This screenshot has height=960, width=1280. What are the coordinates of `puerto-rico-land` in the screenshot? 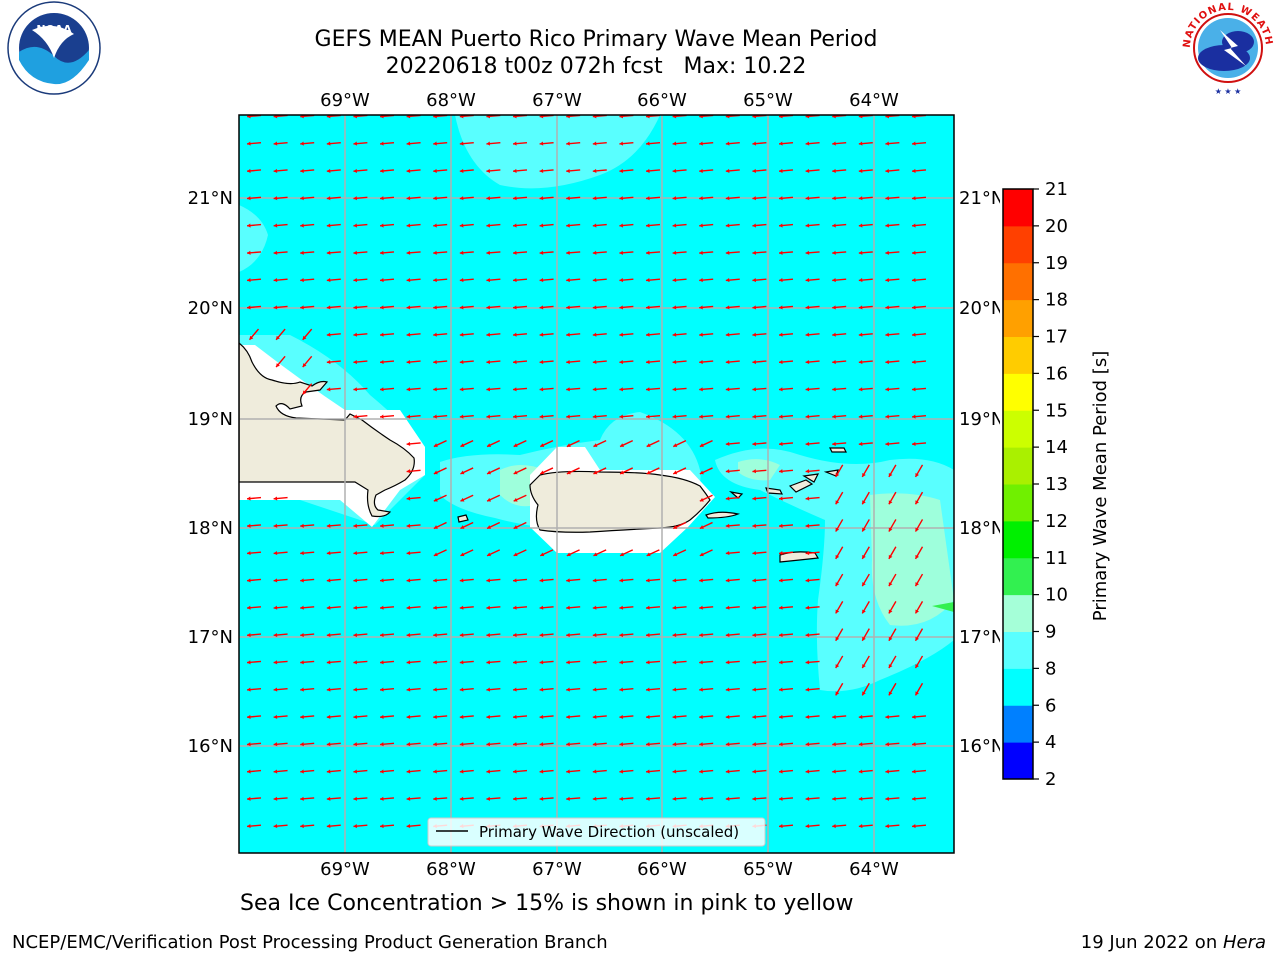 It's located at (620, 501).